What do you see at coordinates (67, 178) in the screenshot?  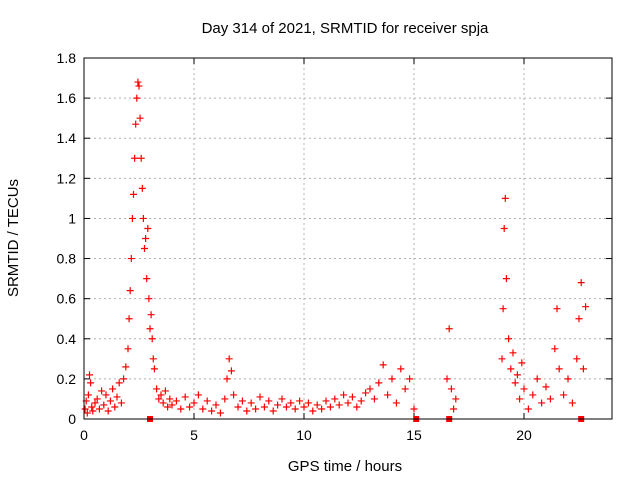 I see `y-tick-label: 1.2` at bounding box center [67, 178].